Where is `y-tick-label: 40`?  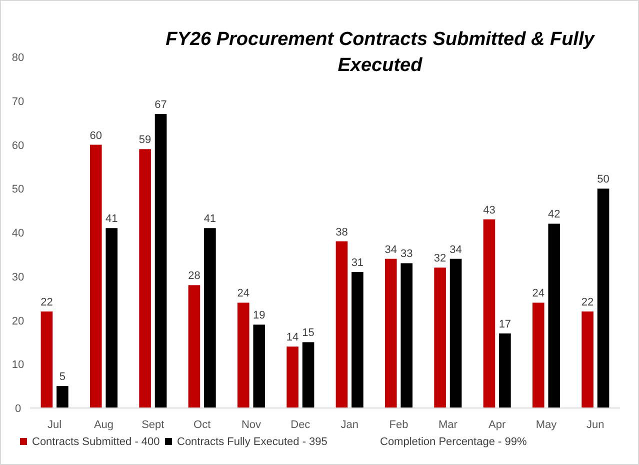
y-tick-label: 40 is located at coordinates (18, 234).